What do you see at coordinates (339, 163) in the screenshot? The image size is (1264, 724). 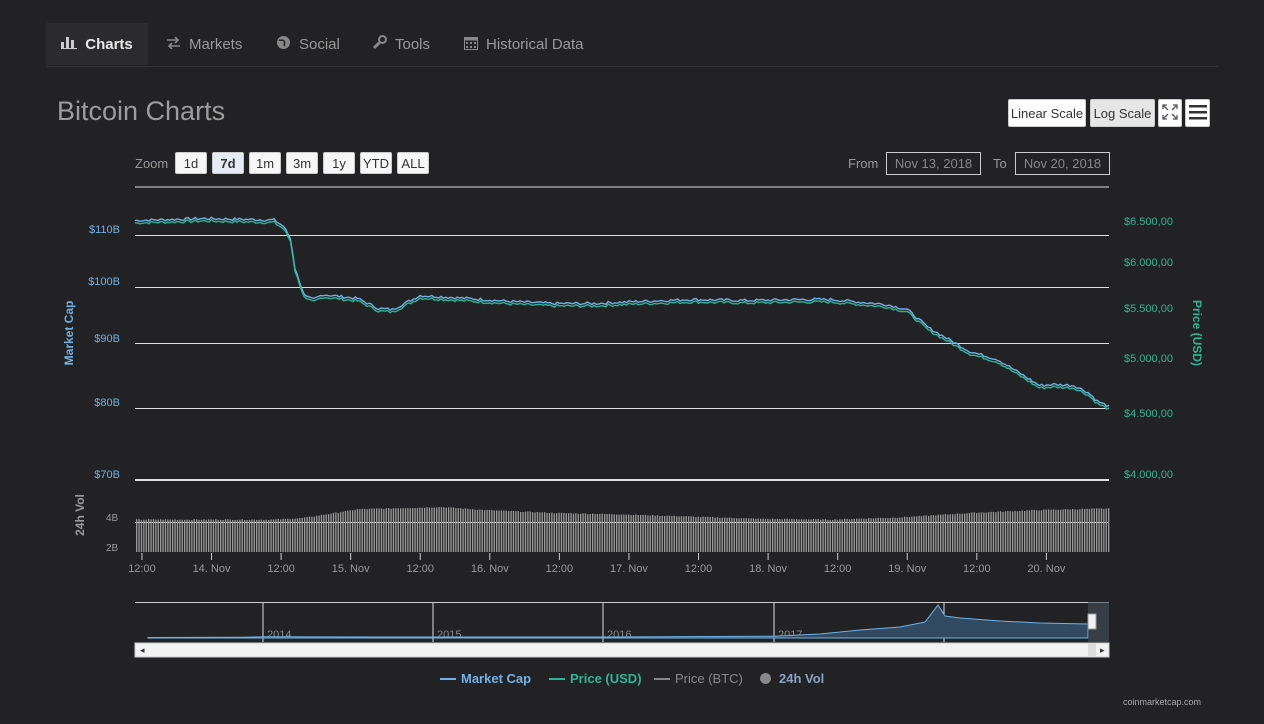 I see `zoom-1y-button: 1y` at bounding box center [339, 163].